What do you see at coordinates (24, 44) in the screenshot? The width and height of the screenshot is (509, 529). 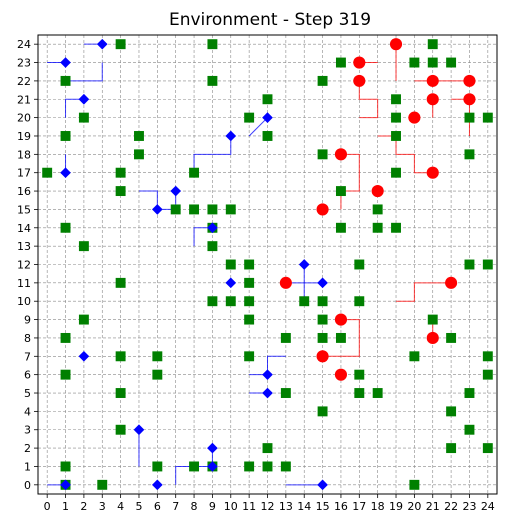 I see `y-tick-label: 24` at bounding box center [24, 44].